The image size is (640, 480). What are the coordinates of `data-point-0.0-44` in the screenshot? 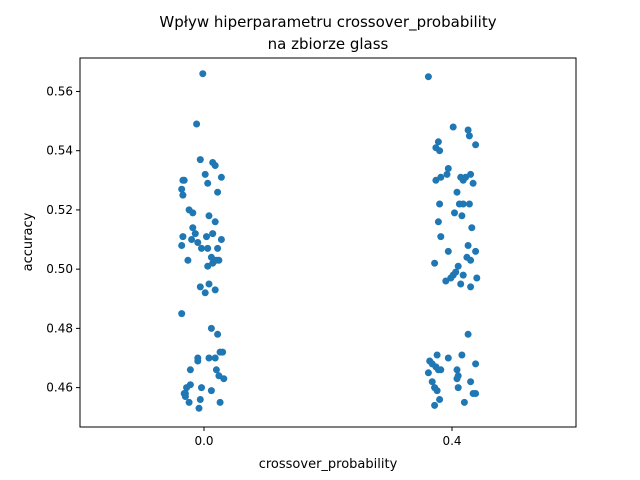 It's located at (223, 352).